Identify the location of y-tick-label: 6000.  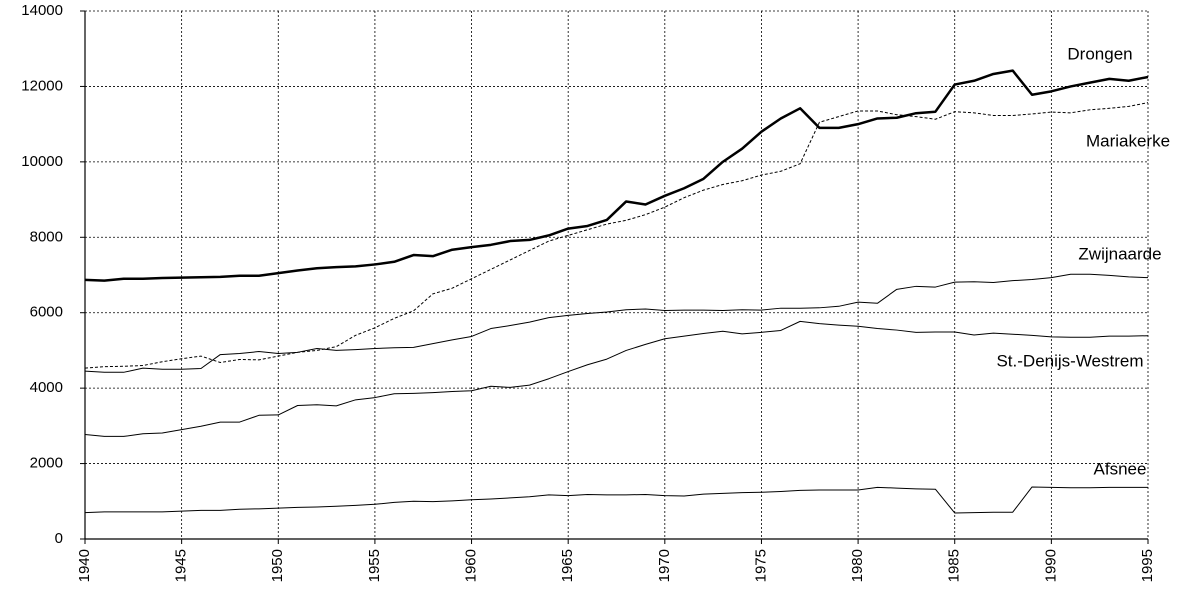
(46, 312).